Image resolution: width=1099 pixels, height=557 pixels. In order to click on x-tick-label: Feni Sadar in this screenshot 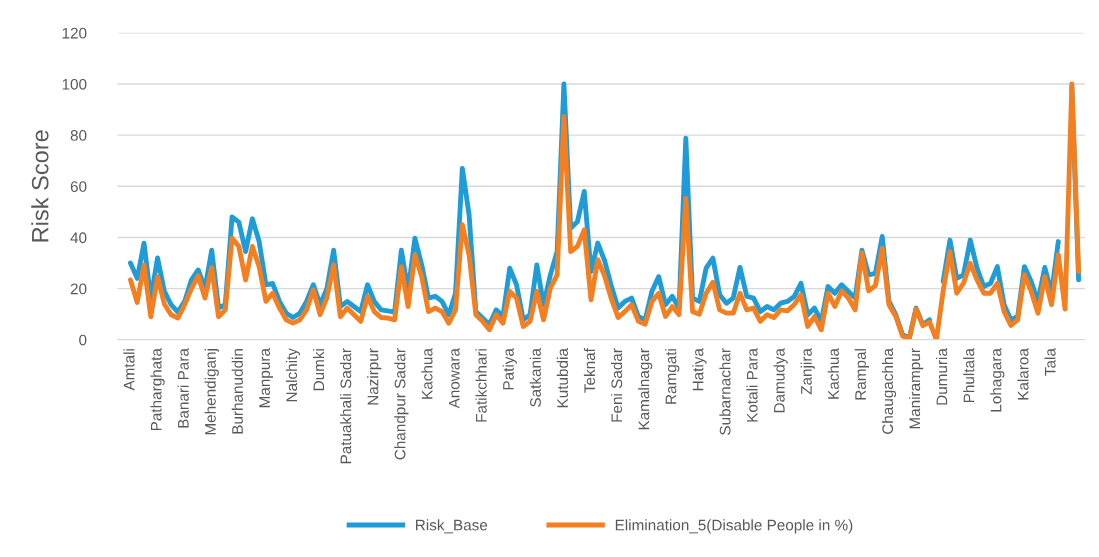, I will do `click(616, 385)`.